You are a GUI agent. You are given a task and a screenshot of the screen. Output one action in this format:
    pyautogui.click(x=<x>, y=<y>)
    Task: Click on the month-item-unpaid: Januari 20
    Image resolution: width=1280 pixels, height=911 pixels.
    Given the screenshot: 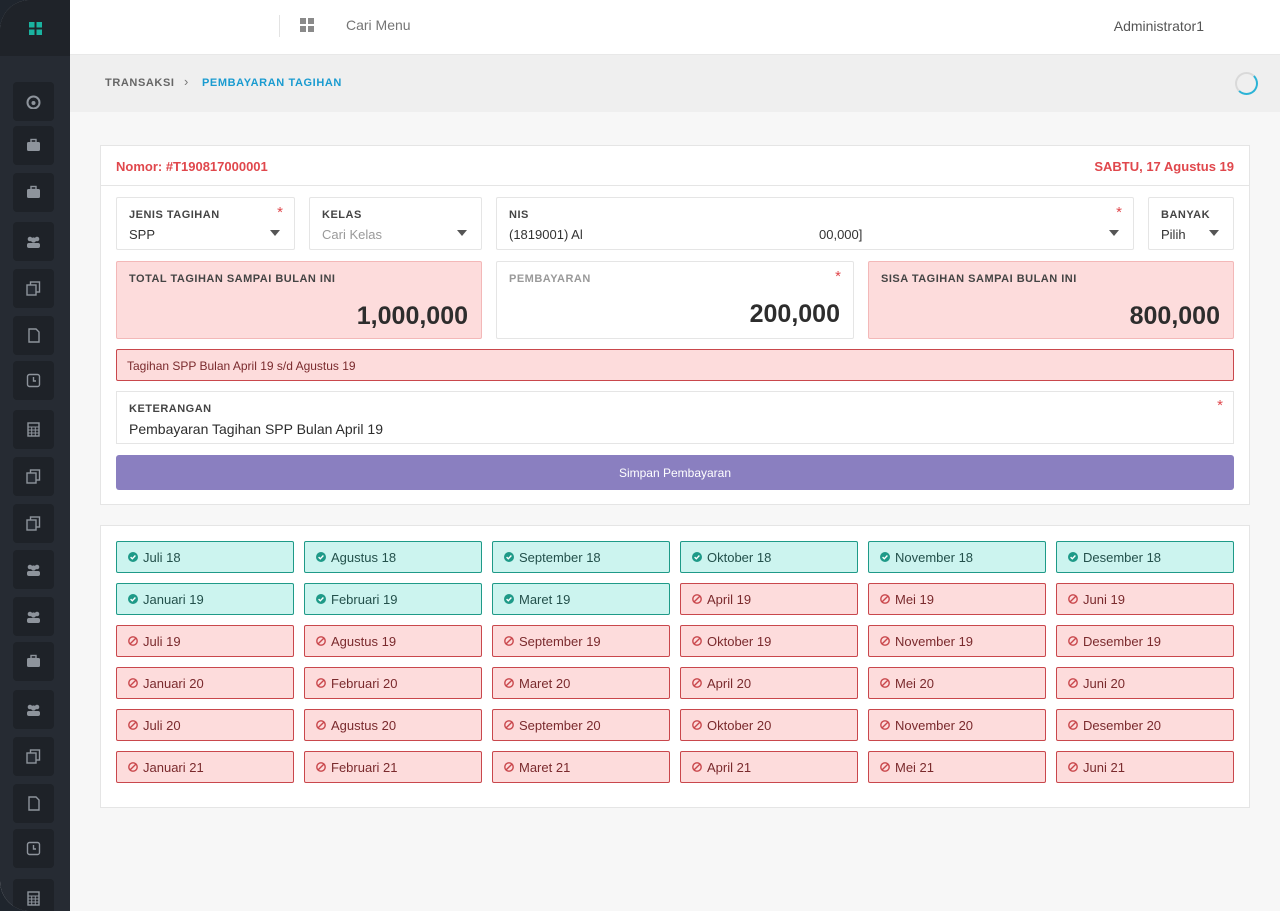 What is the action you would take?
    pyautogui.click(x=205, y=683)
    